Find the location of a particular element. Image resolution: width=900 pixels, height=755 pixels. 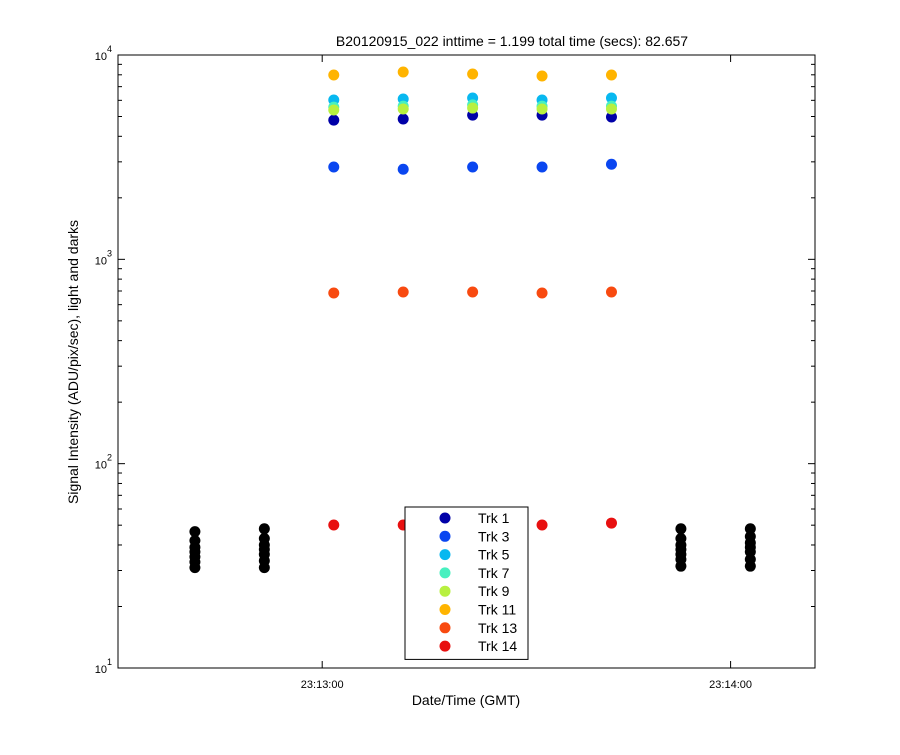

legend-label: Trk 7 is located at coordinates (494, 573).